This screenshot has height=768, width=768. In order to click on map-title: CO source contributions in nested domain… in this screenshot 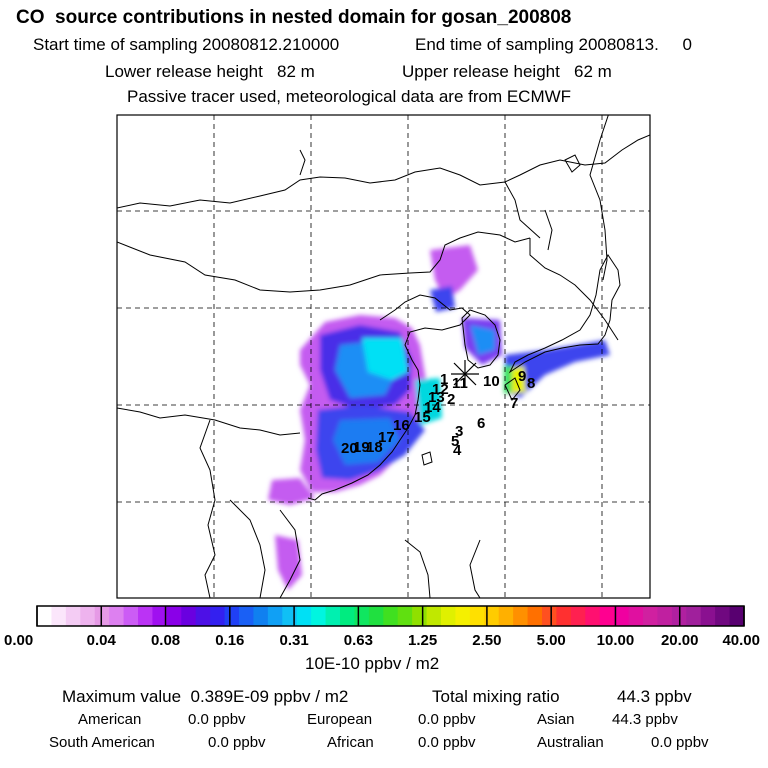, I will do `click(294, 17)`.